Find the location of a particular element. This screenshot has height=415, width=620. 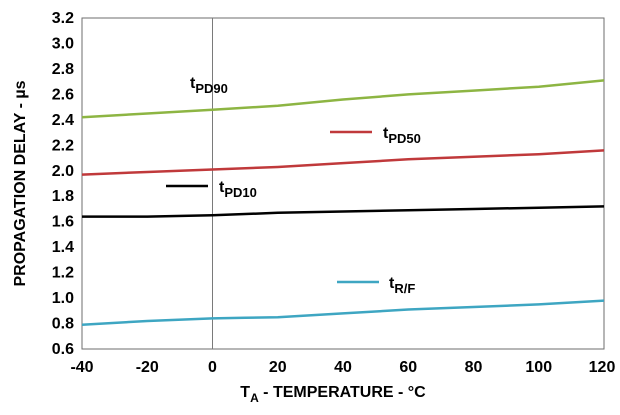

y-tick-label: 2.0 is located at coordinates (63, 171).